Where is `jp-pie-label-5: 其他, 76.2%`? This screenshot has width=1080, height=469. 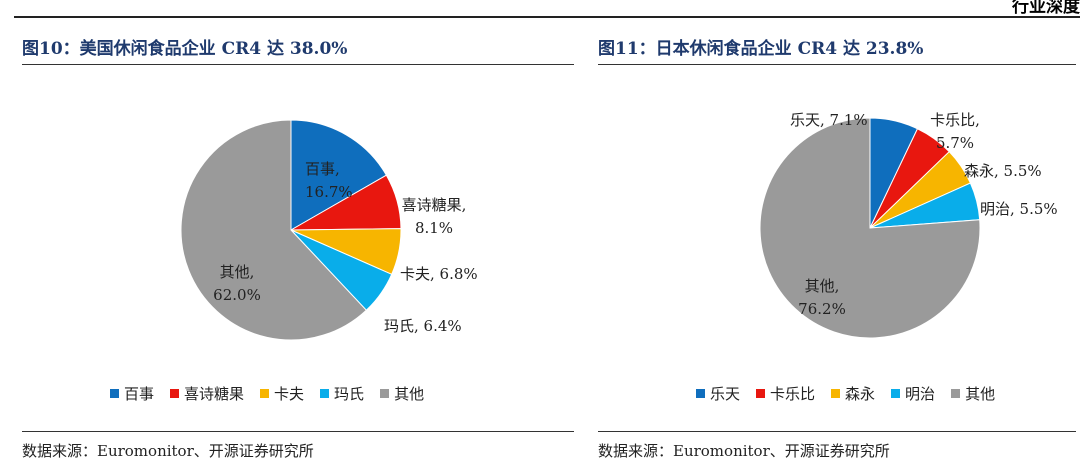
jp-pie-label-5: 其他, 76.2% is located at coordinates (822, 297).